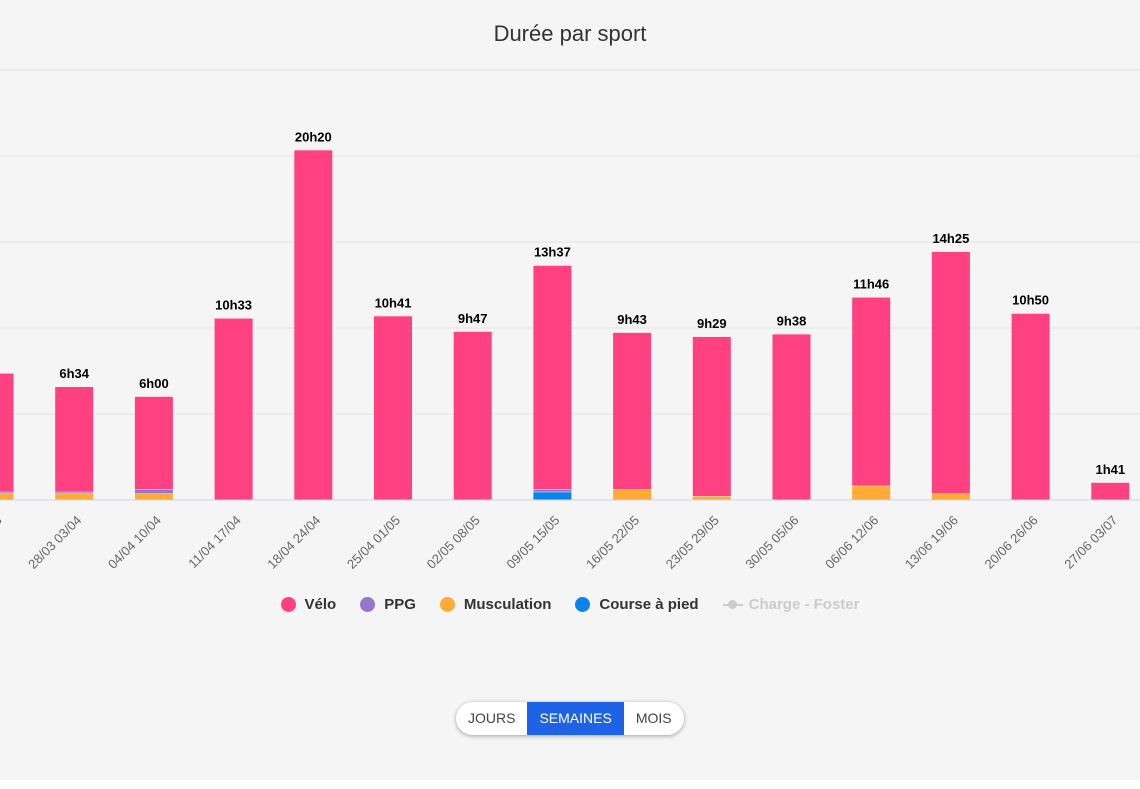 The height and width of the screenshot is (789, 1140). I want to click on legend-item-charge: Charge - Foster, so click(791, 604).